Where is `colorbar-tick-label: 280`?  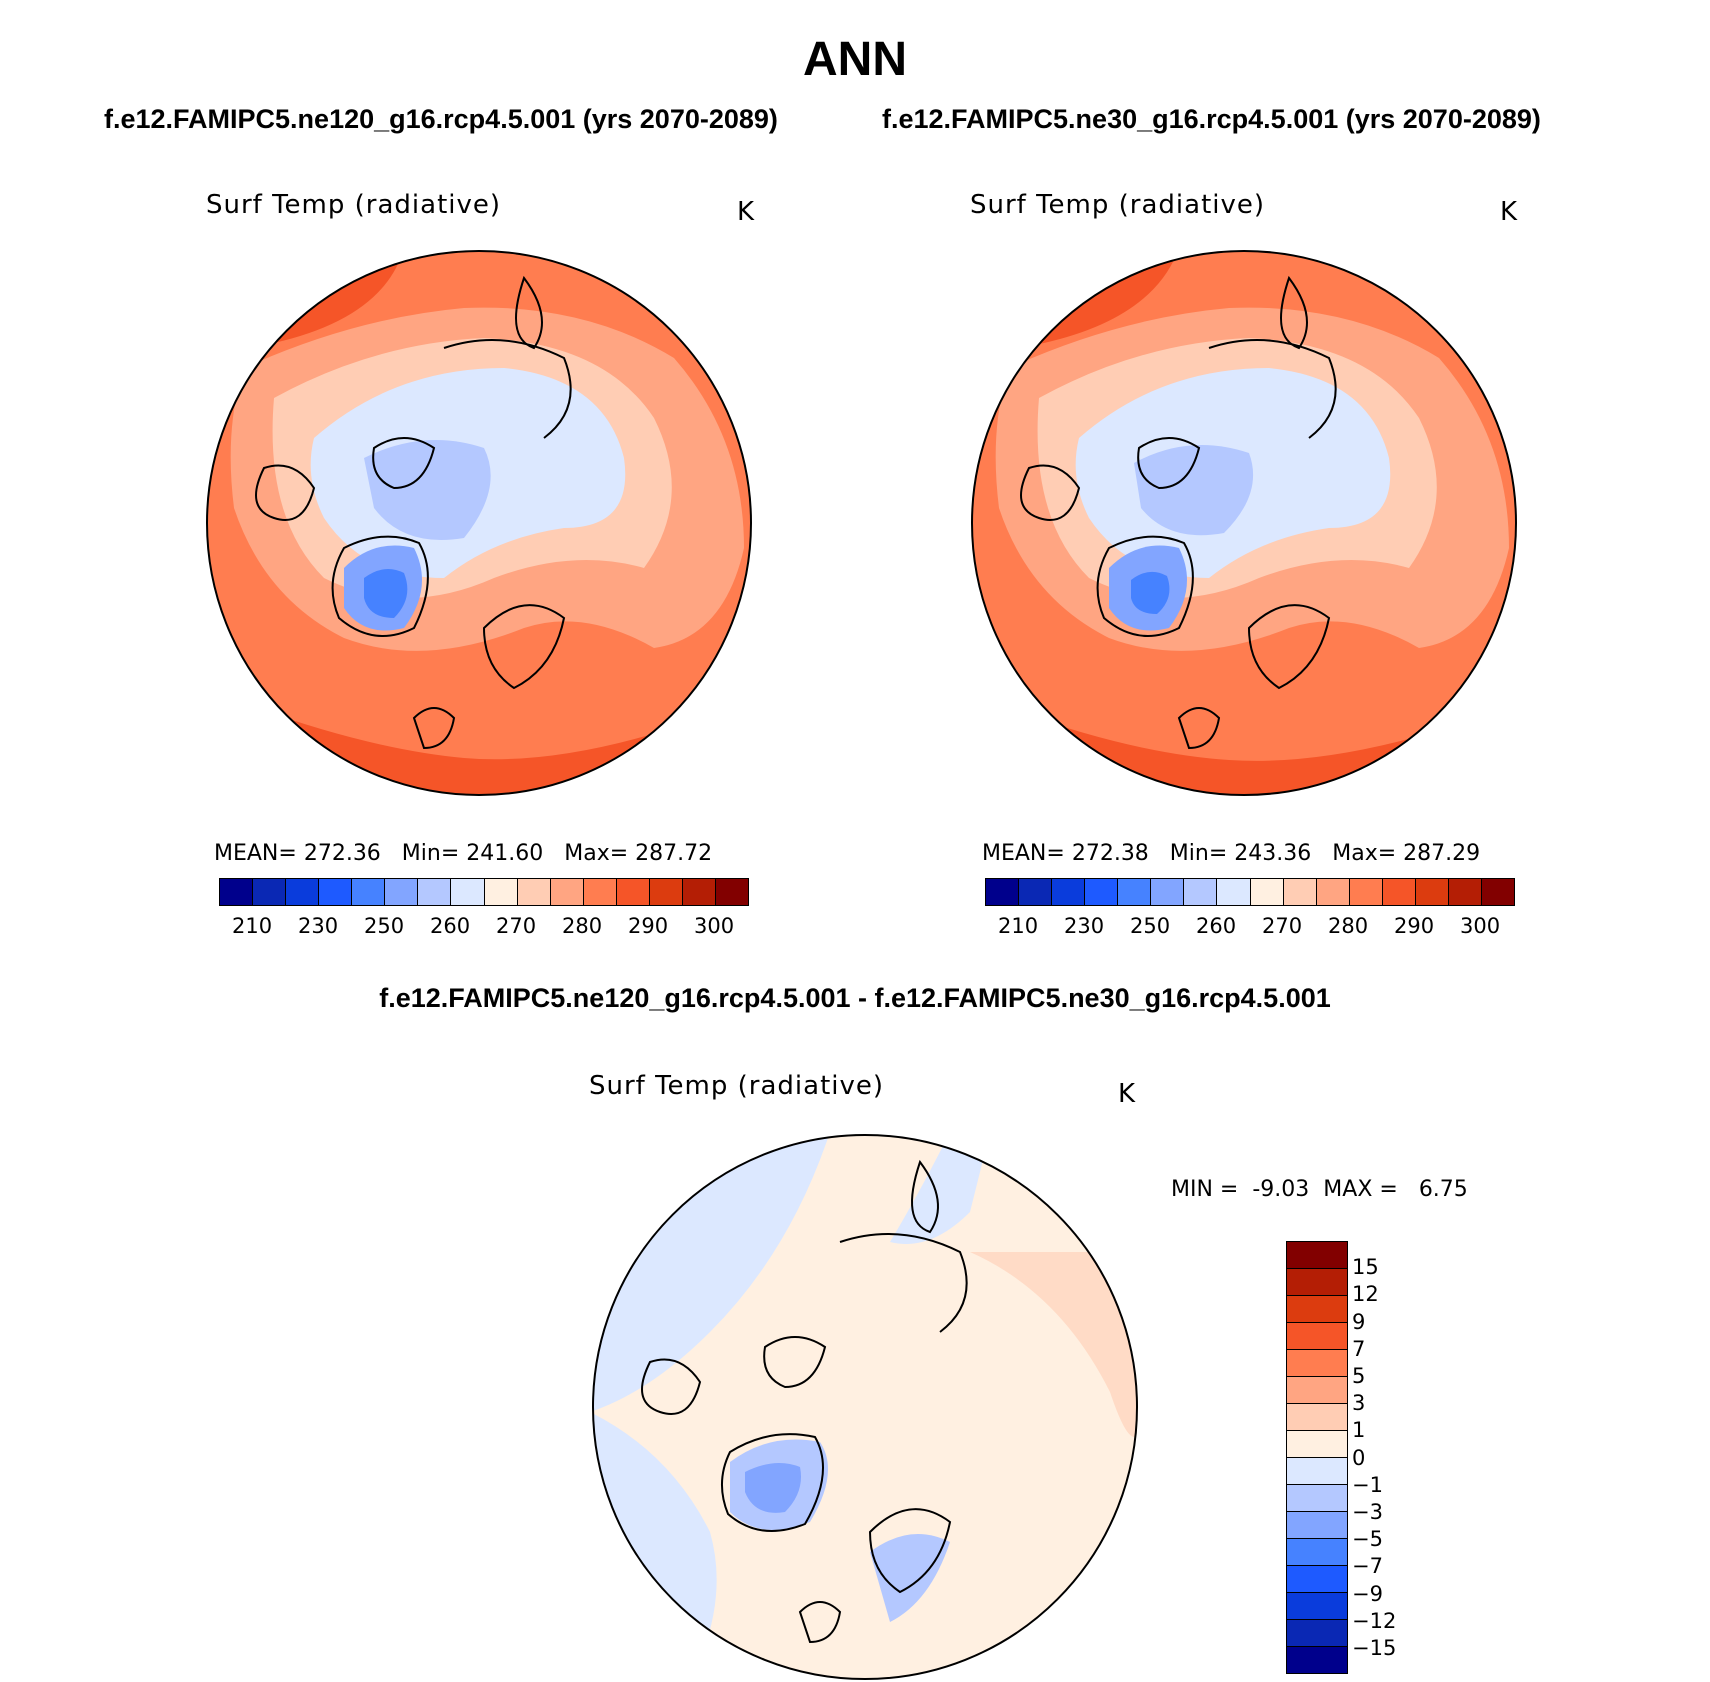
colorbar-tick-label: 280 is located at coordinates (582, 926).